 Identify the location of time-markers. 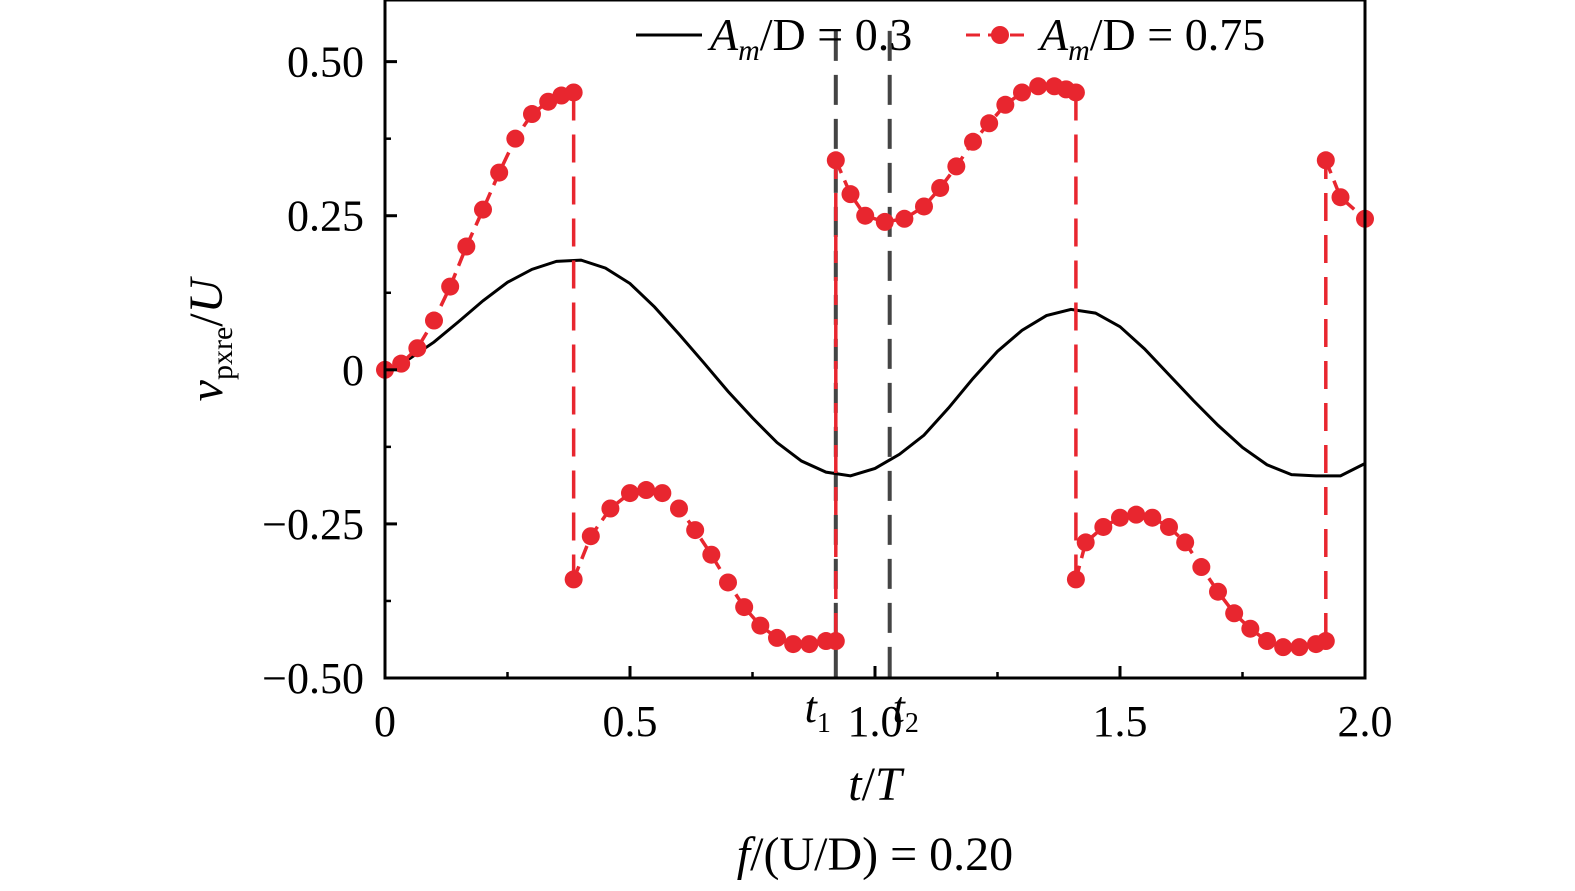
(862, 354).